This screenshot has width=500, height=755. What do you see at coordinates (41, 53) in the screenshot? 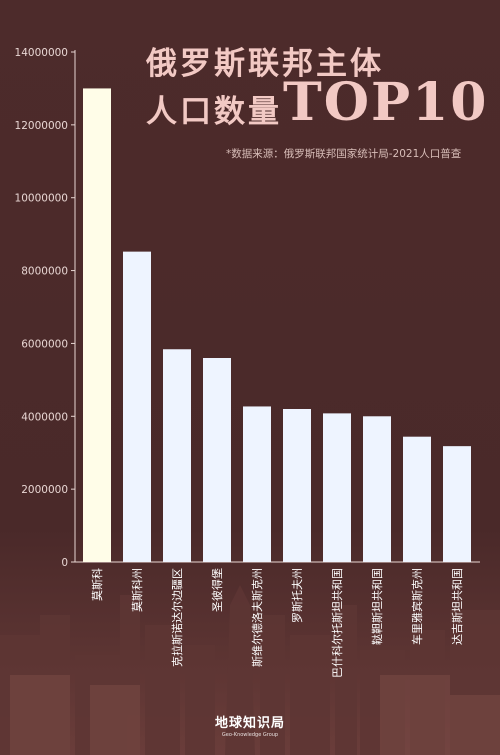
I see `y-tick-label: 14000000` at bounding box center [41, 53].